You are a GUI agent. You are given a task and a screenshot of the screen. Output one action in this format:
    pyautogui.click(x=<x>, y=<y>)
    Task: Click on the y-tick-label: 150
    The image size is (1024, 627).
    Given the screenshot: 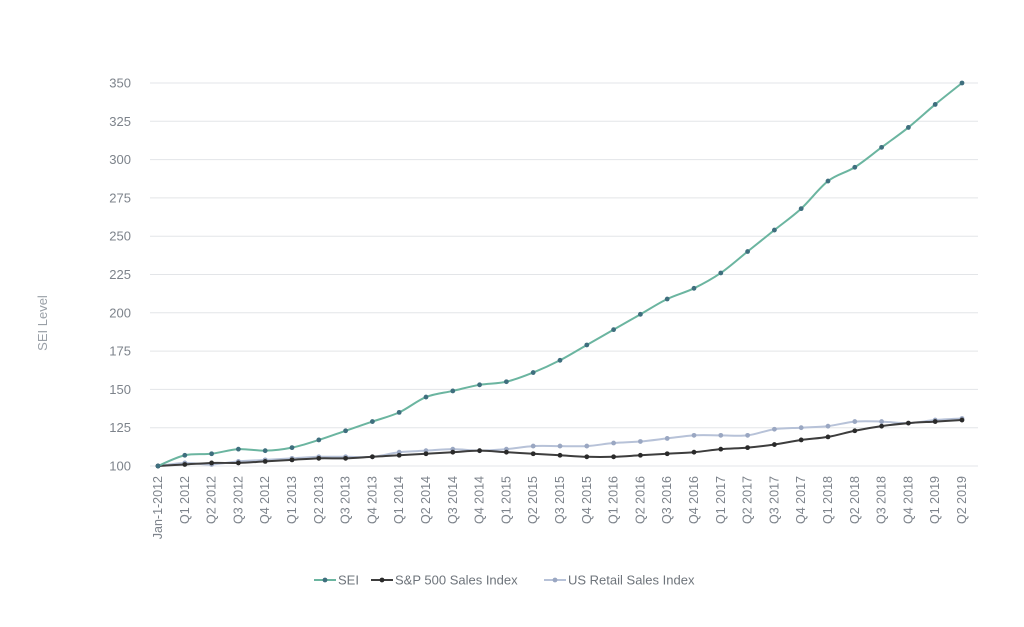 What is the action you would take?
    pyautogui.click(x=120, y=389)
    